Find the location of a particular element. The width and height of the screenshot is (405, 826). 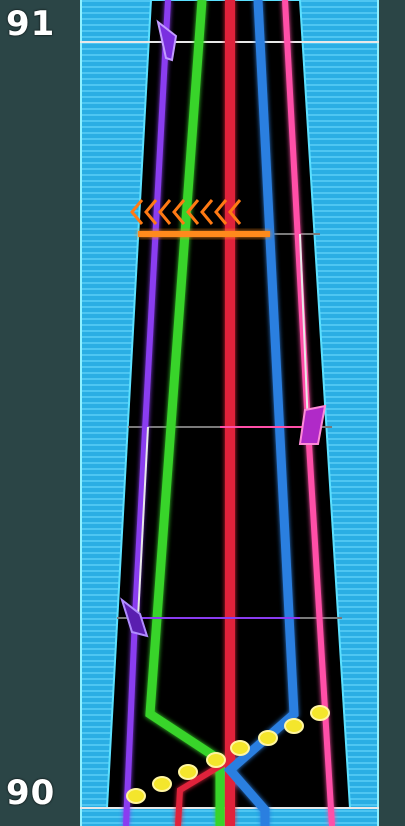

measure-number-bottom: 90 is located at coordinates (31, 793).